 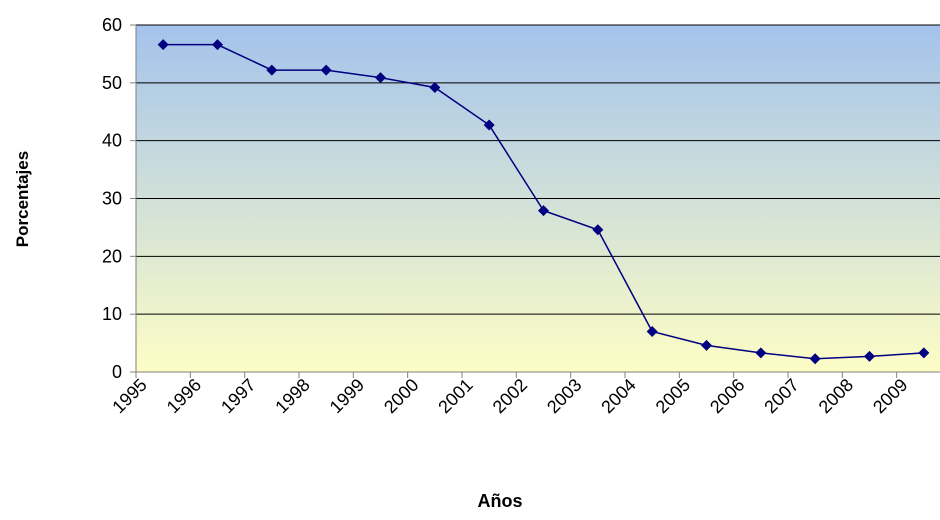 What do you see at coordinates (618, 396) in the screenshot?
I see `x-tick-label: 2004` at bounding box center [618, 396].